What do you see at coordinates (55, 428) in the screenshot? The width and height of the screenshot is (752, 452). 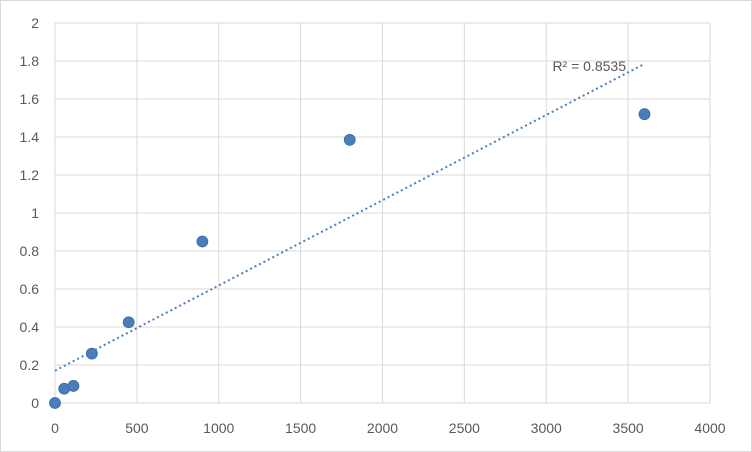 I see `x-tick-label: 0` at bounding box center [55, 428].